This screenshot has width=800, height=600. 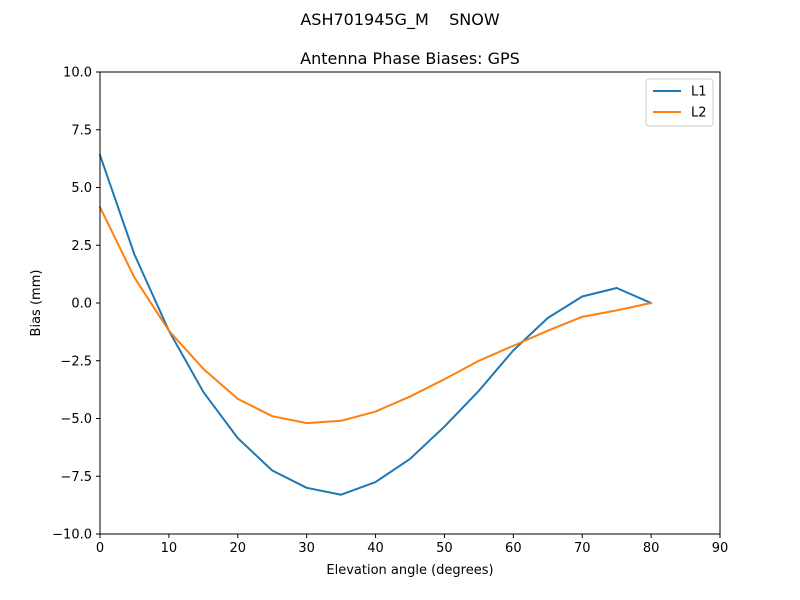 What do you see at coordinates (699, 113) in the screenshot?
I see `legend-label-l2: L2` at bounding box center [699, 113].